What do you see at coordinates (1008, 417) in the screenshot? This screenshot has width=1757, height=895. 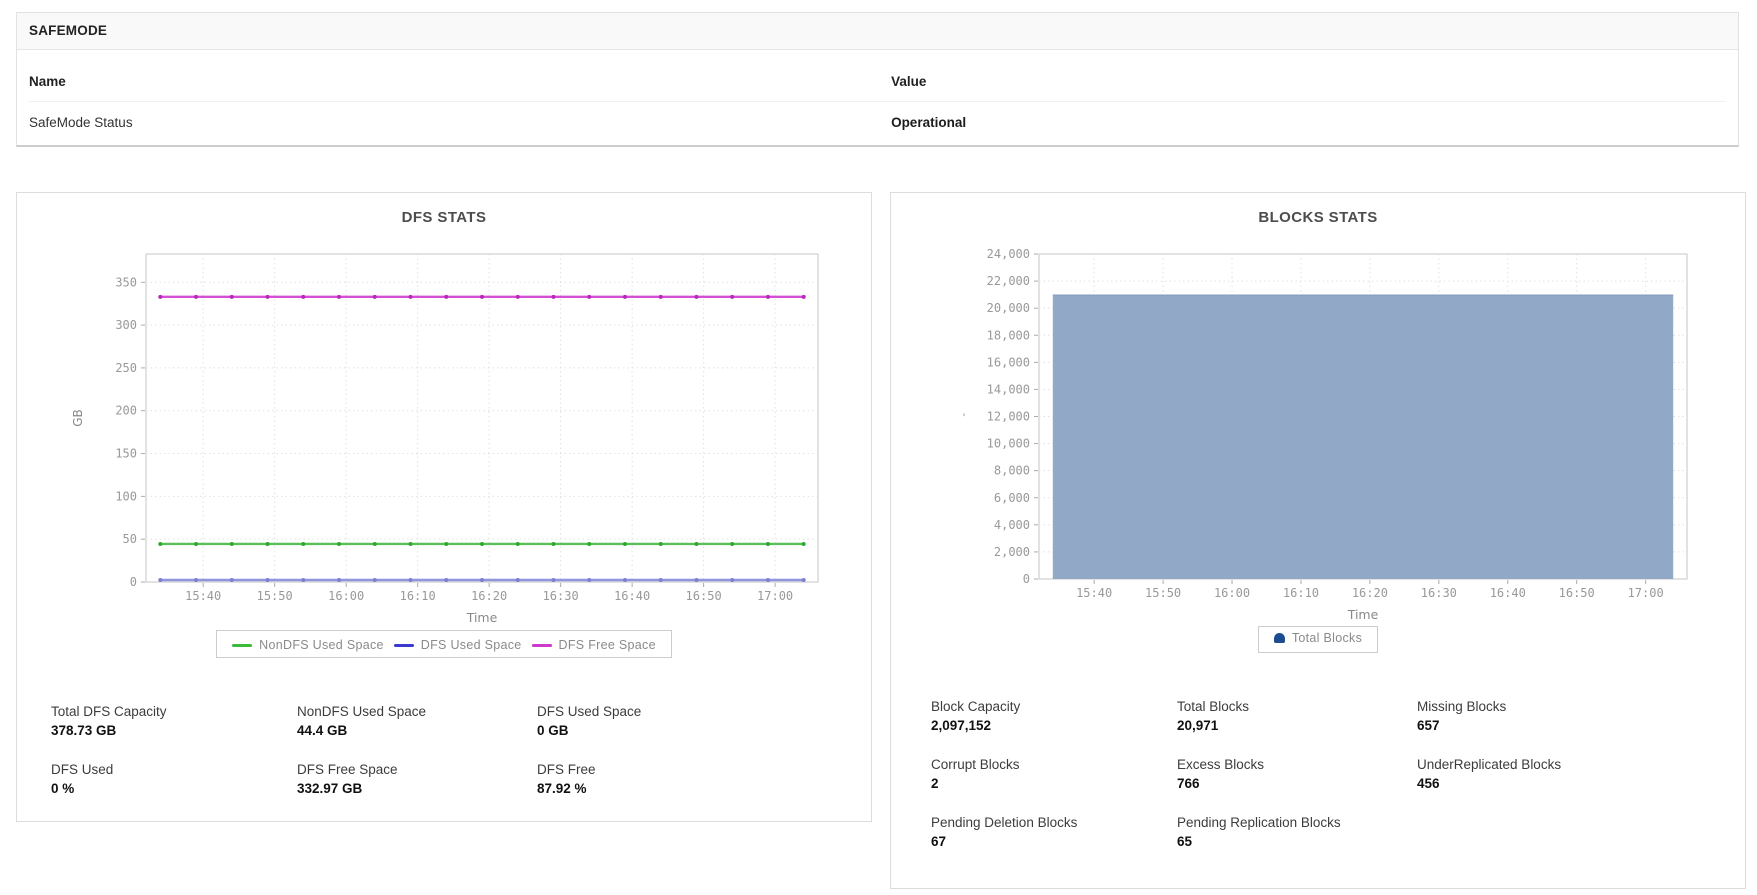 I see `svg-text: 12,000` at bounding box center [1008, 417].